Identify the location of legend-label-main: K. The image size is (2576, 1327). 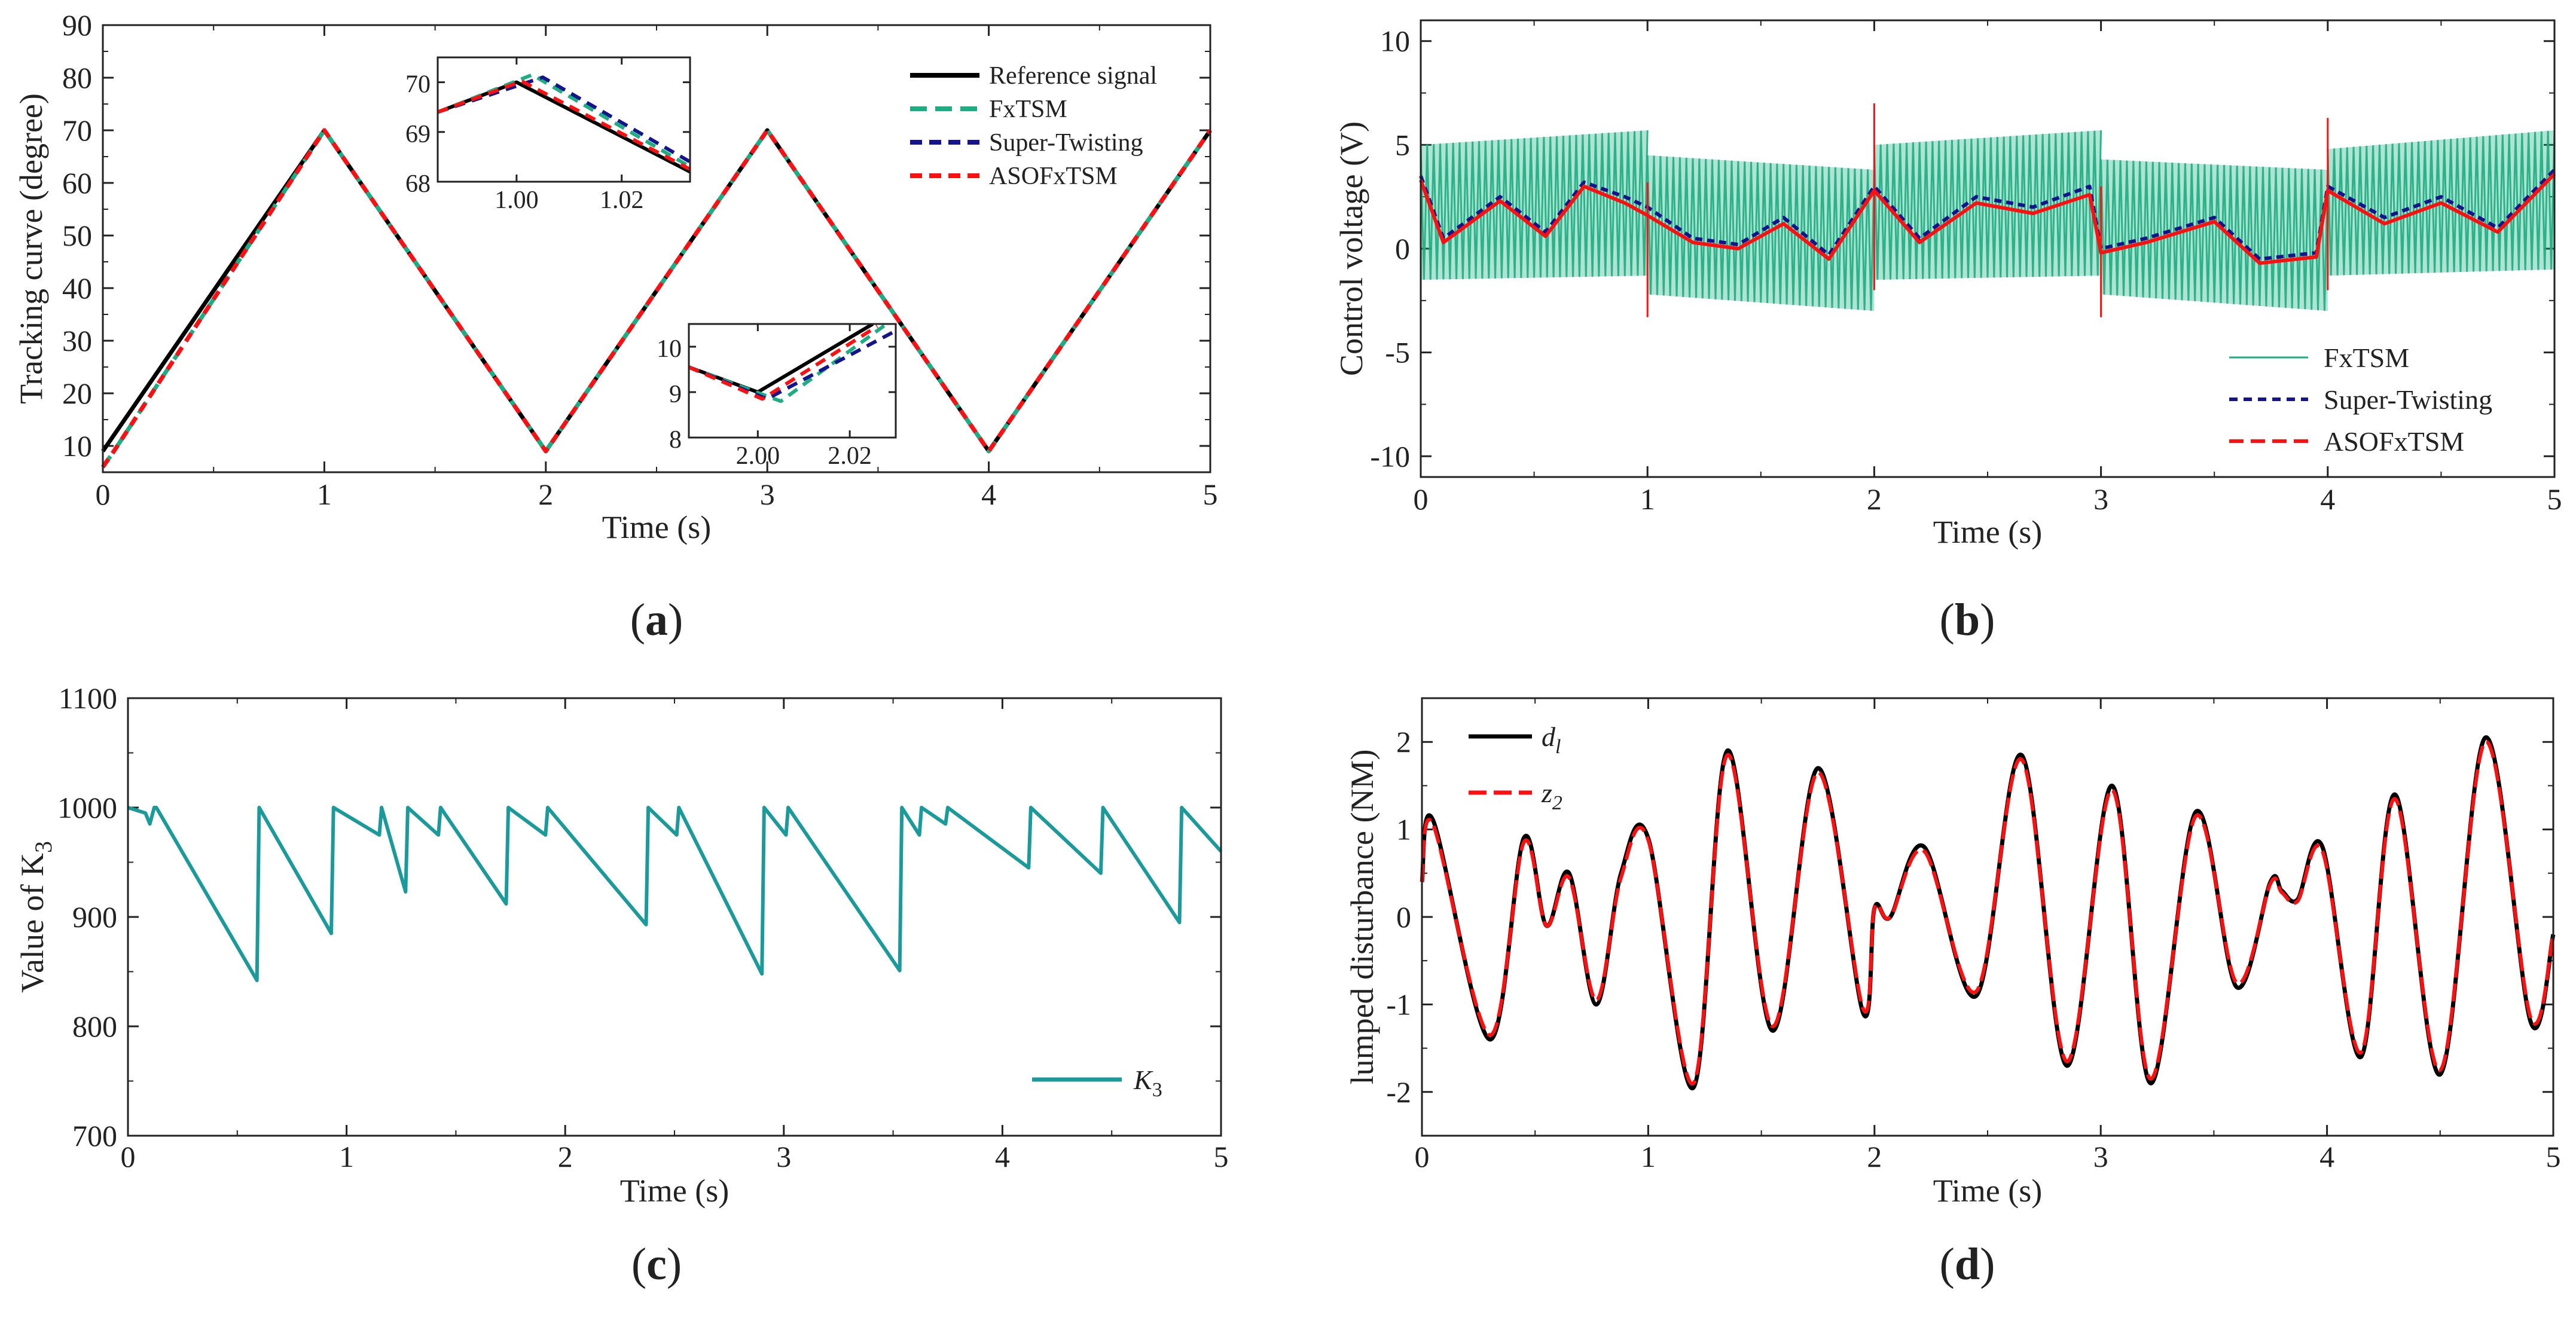
(1143, 1080).